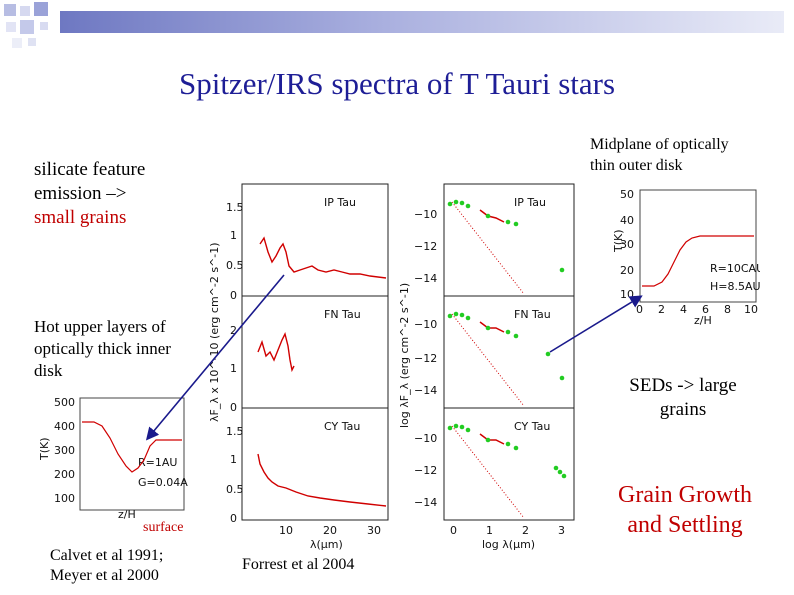  What do you see at coordinates (532, 314) in the screenshot?
I see `sed-name-fn: FN Tau` at bounding box center [532, 314].